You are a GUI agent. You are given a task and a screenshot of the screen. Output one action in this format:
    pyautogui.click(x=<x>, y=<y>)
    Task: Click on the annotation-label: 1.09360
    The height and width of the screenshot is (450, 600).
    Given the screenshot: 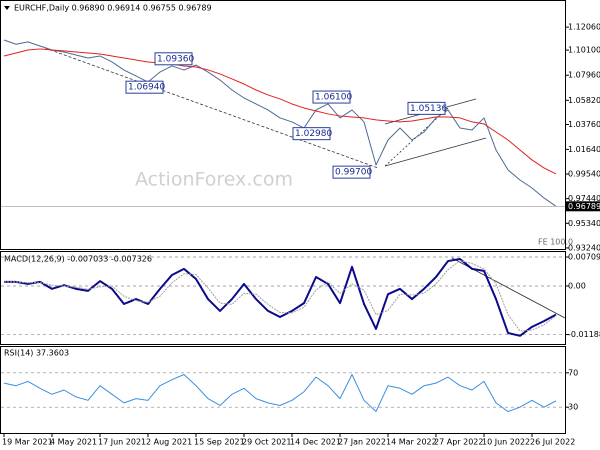 What is the action you would take?
    pyautogui.click(x=175, y=59)
    